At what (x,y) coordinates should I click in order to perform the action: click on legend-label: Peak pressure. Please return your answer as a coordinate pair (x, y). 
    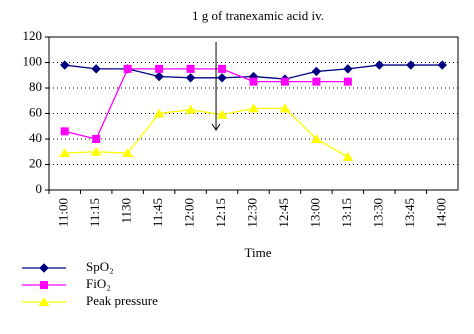
    Looking at the image, I should click on (122, 300).